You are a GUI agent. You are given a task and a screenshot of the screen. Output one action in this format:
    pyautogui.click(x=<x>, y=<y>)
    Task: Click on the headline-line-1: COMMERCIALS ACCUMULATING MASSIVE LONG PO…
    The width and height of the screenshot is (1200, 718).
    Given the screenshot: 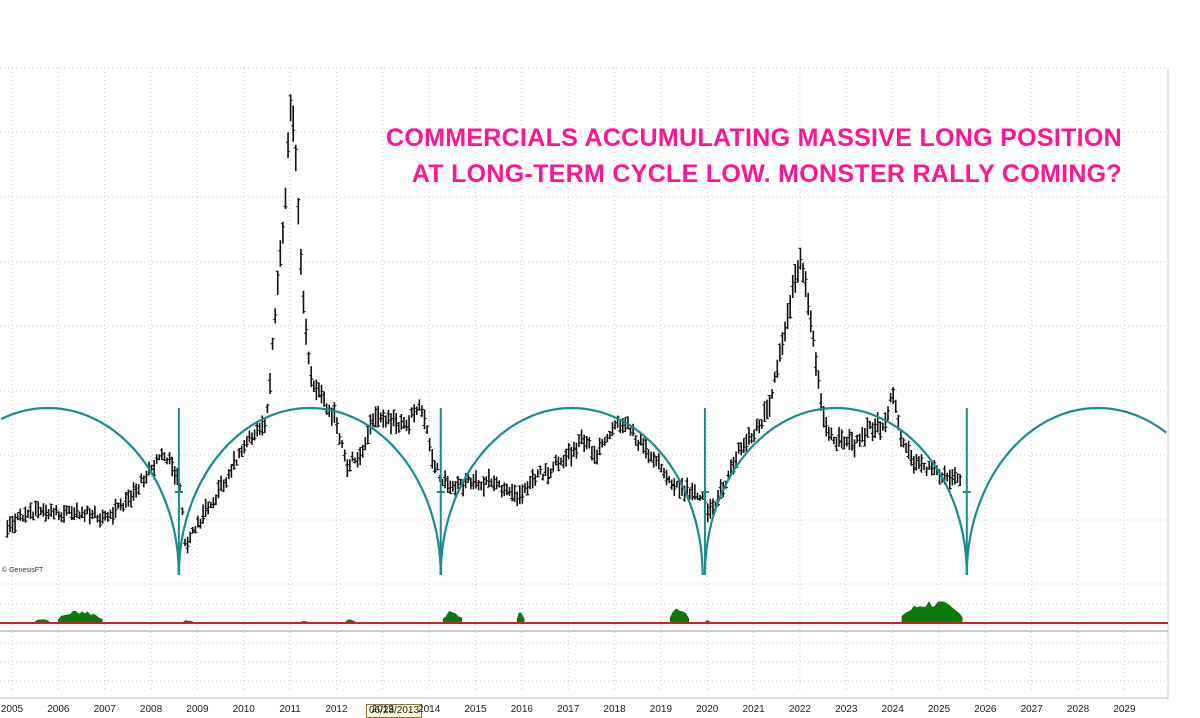 What is the action you would take?
    pyautogui.click(x=753, y=138)
    